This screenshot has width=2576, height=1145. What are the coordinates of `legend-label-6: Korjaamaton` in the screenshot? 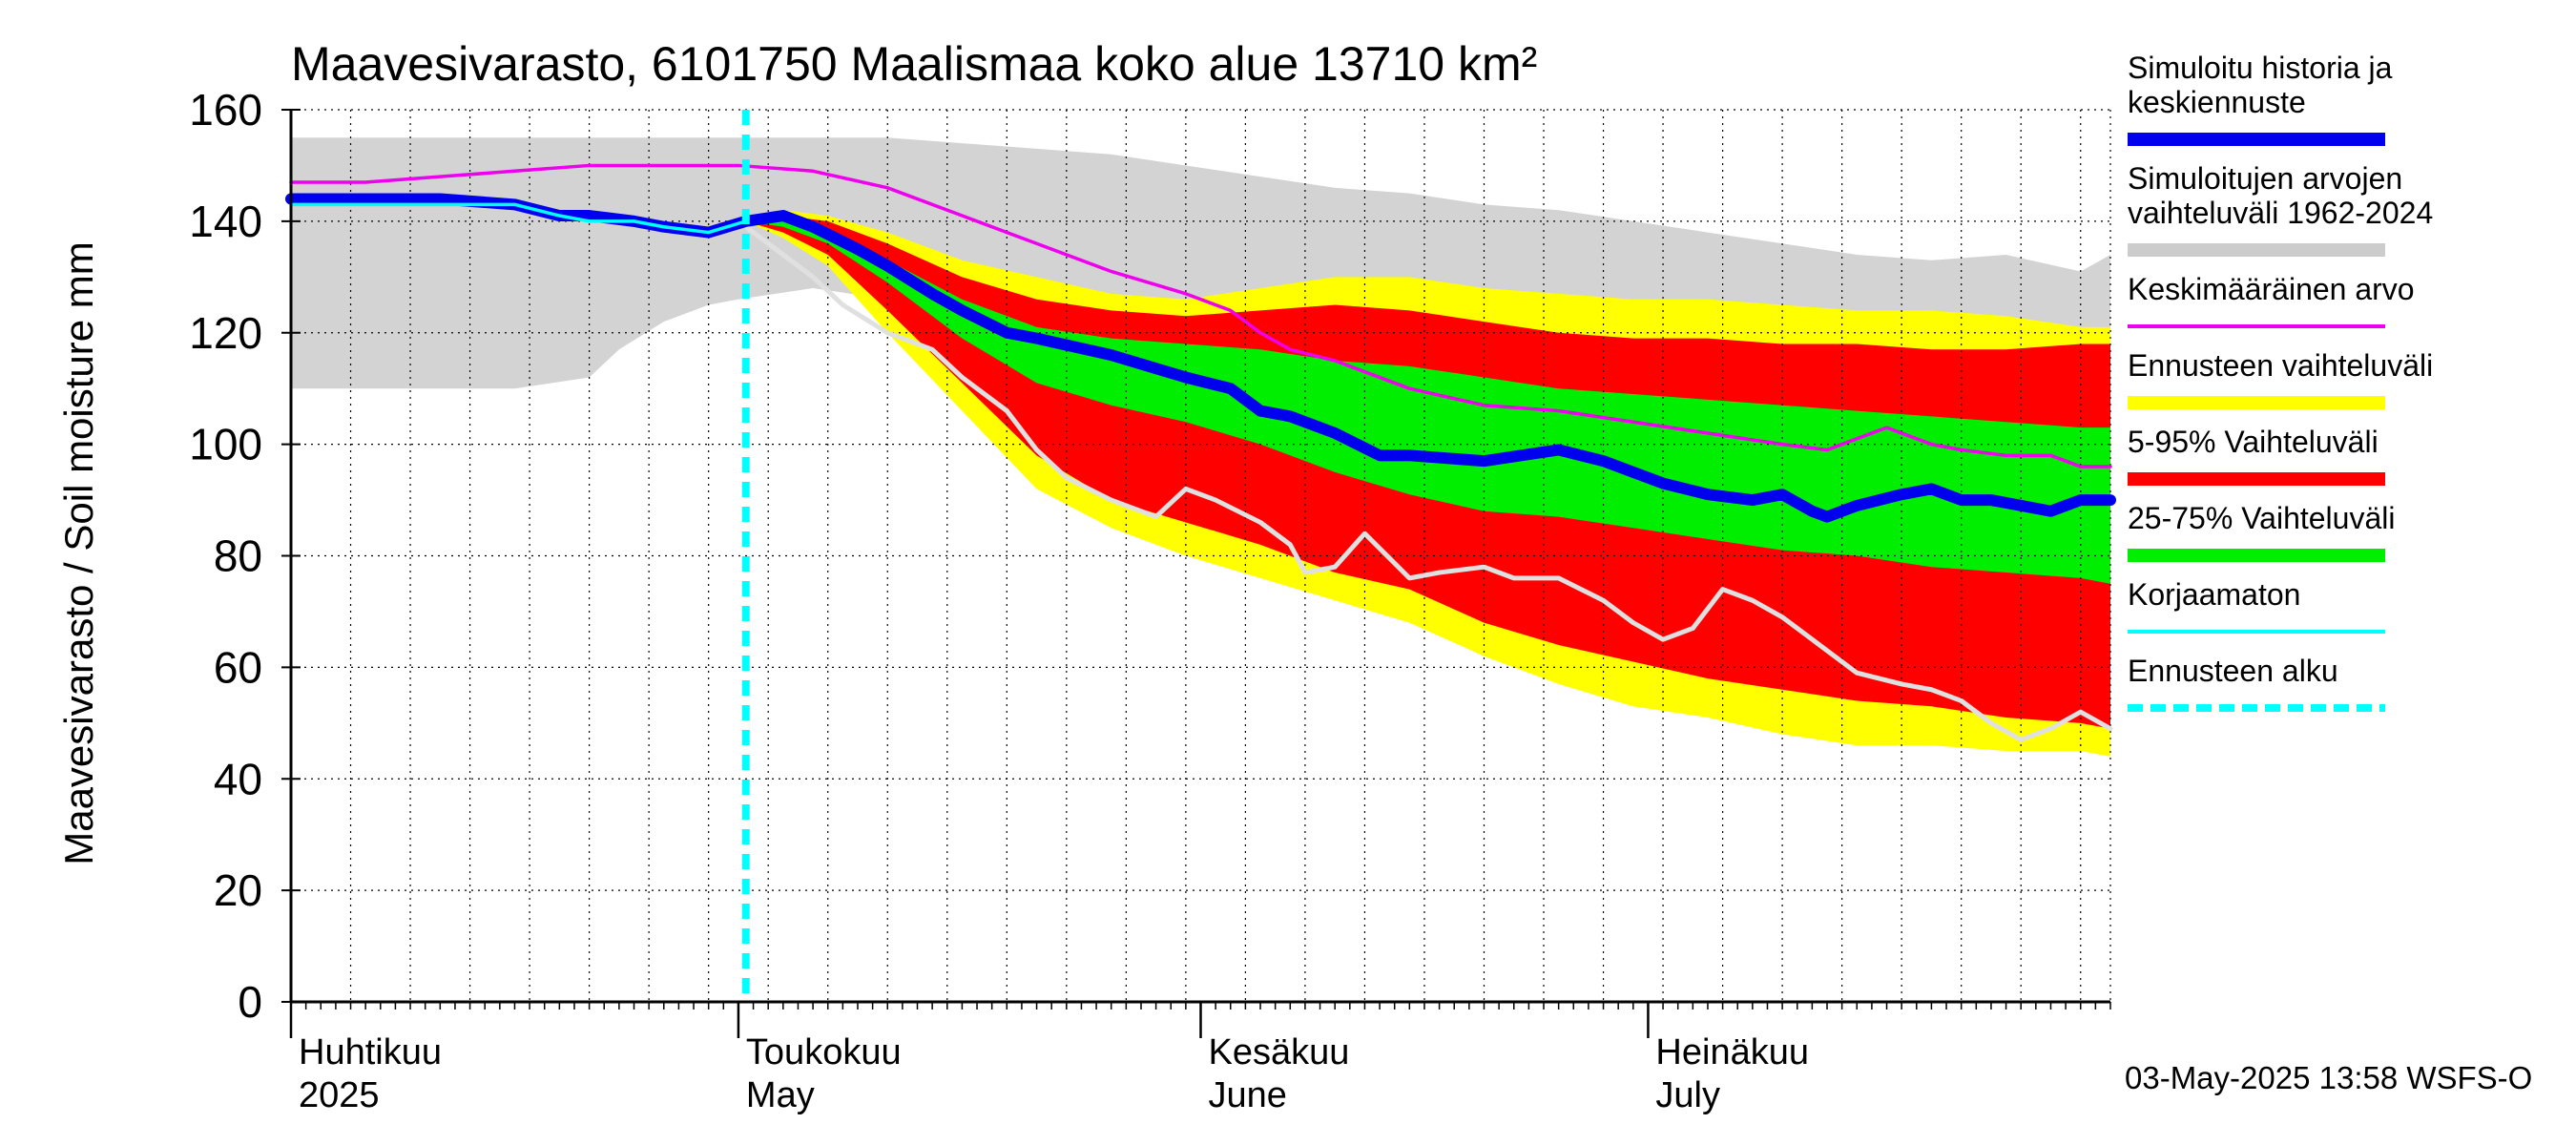 It's located at (2214, 594).